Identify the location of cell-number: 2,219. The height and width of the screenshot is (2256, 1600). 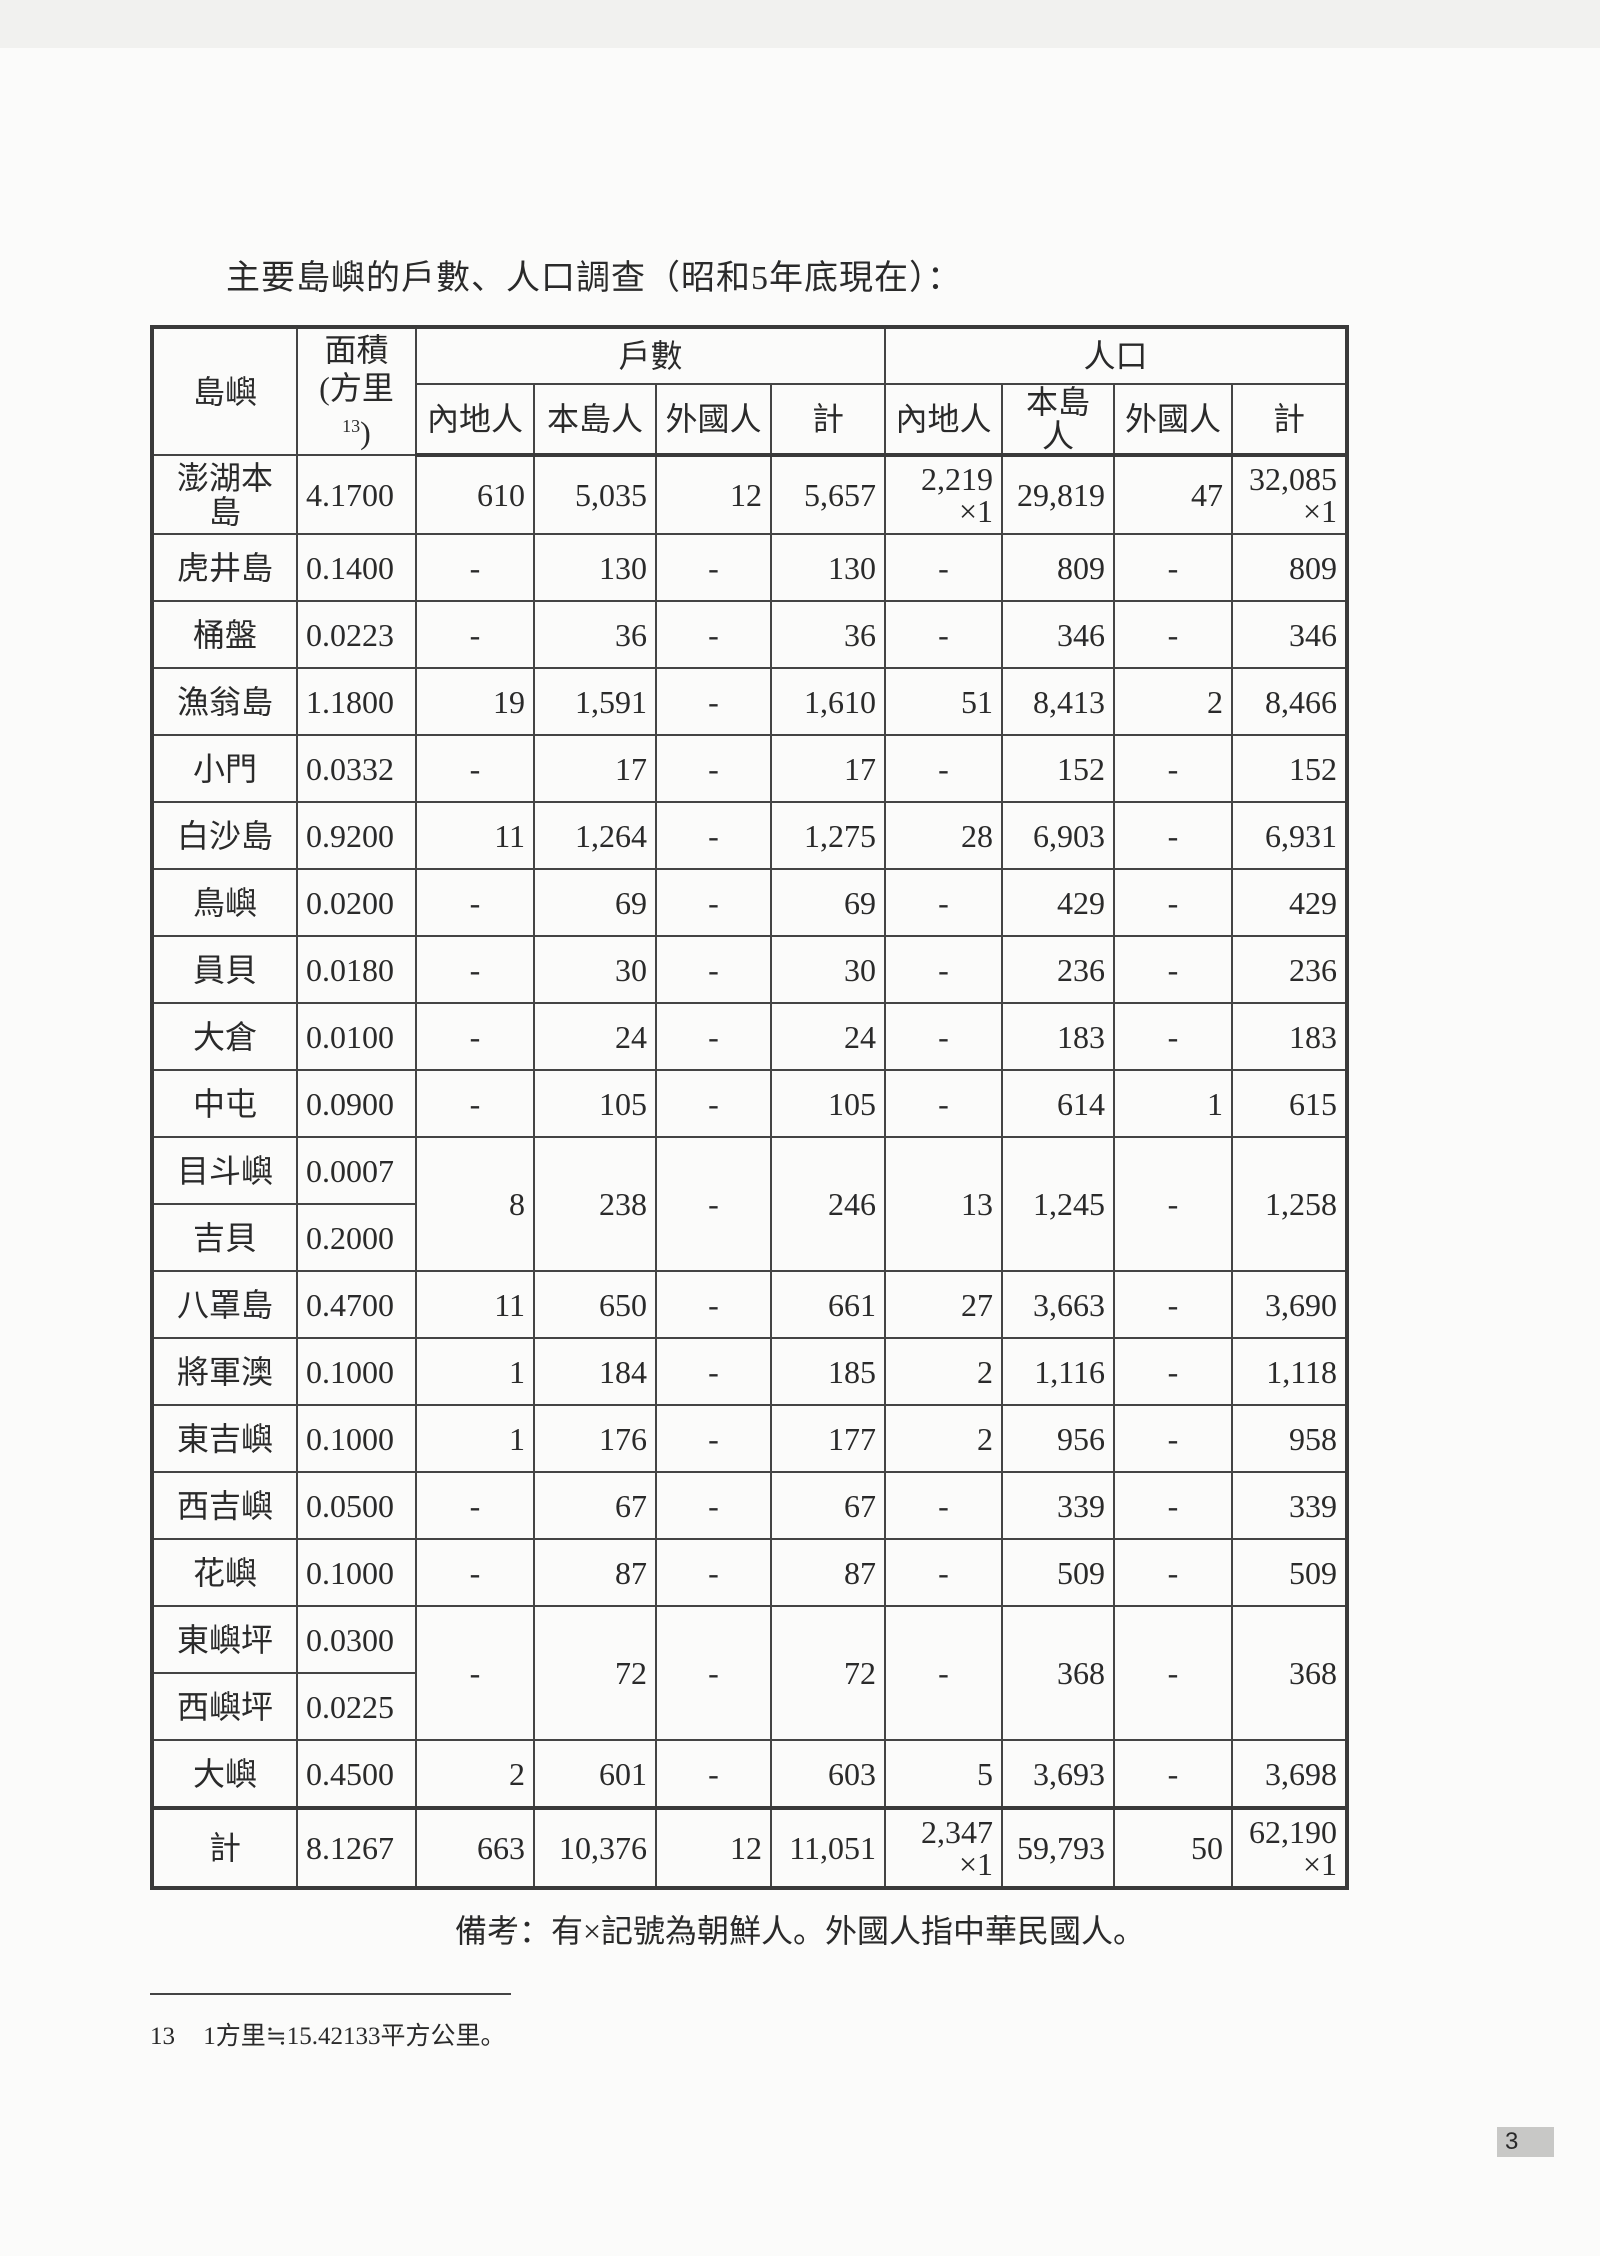
(957, 479).